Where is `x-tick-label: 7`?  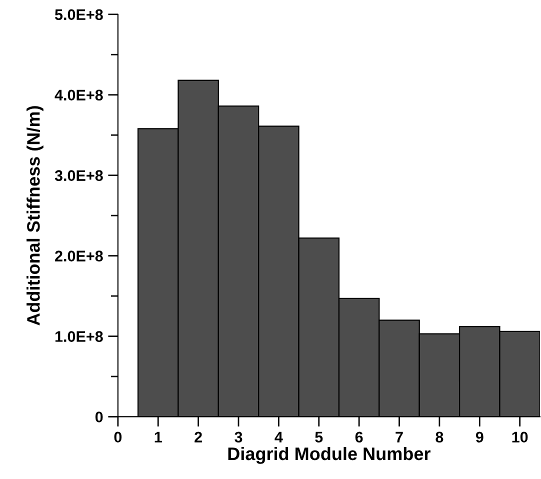 x-tick-label: 7 is located at coordinates (399, 437).